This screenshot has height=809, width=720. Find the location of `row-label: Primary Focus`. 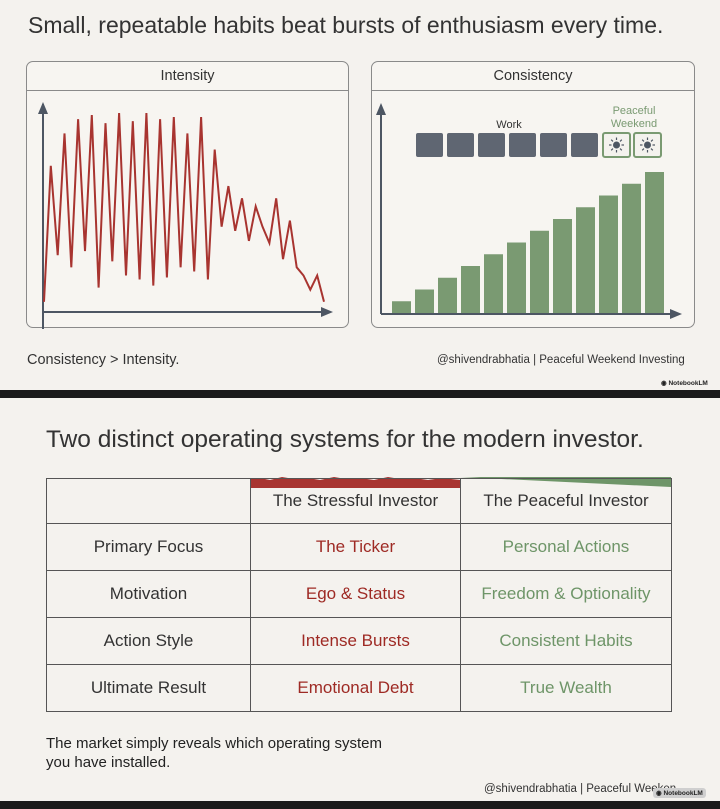

row-label: Primary Focus is located at coordinates (148, 547).